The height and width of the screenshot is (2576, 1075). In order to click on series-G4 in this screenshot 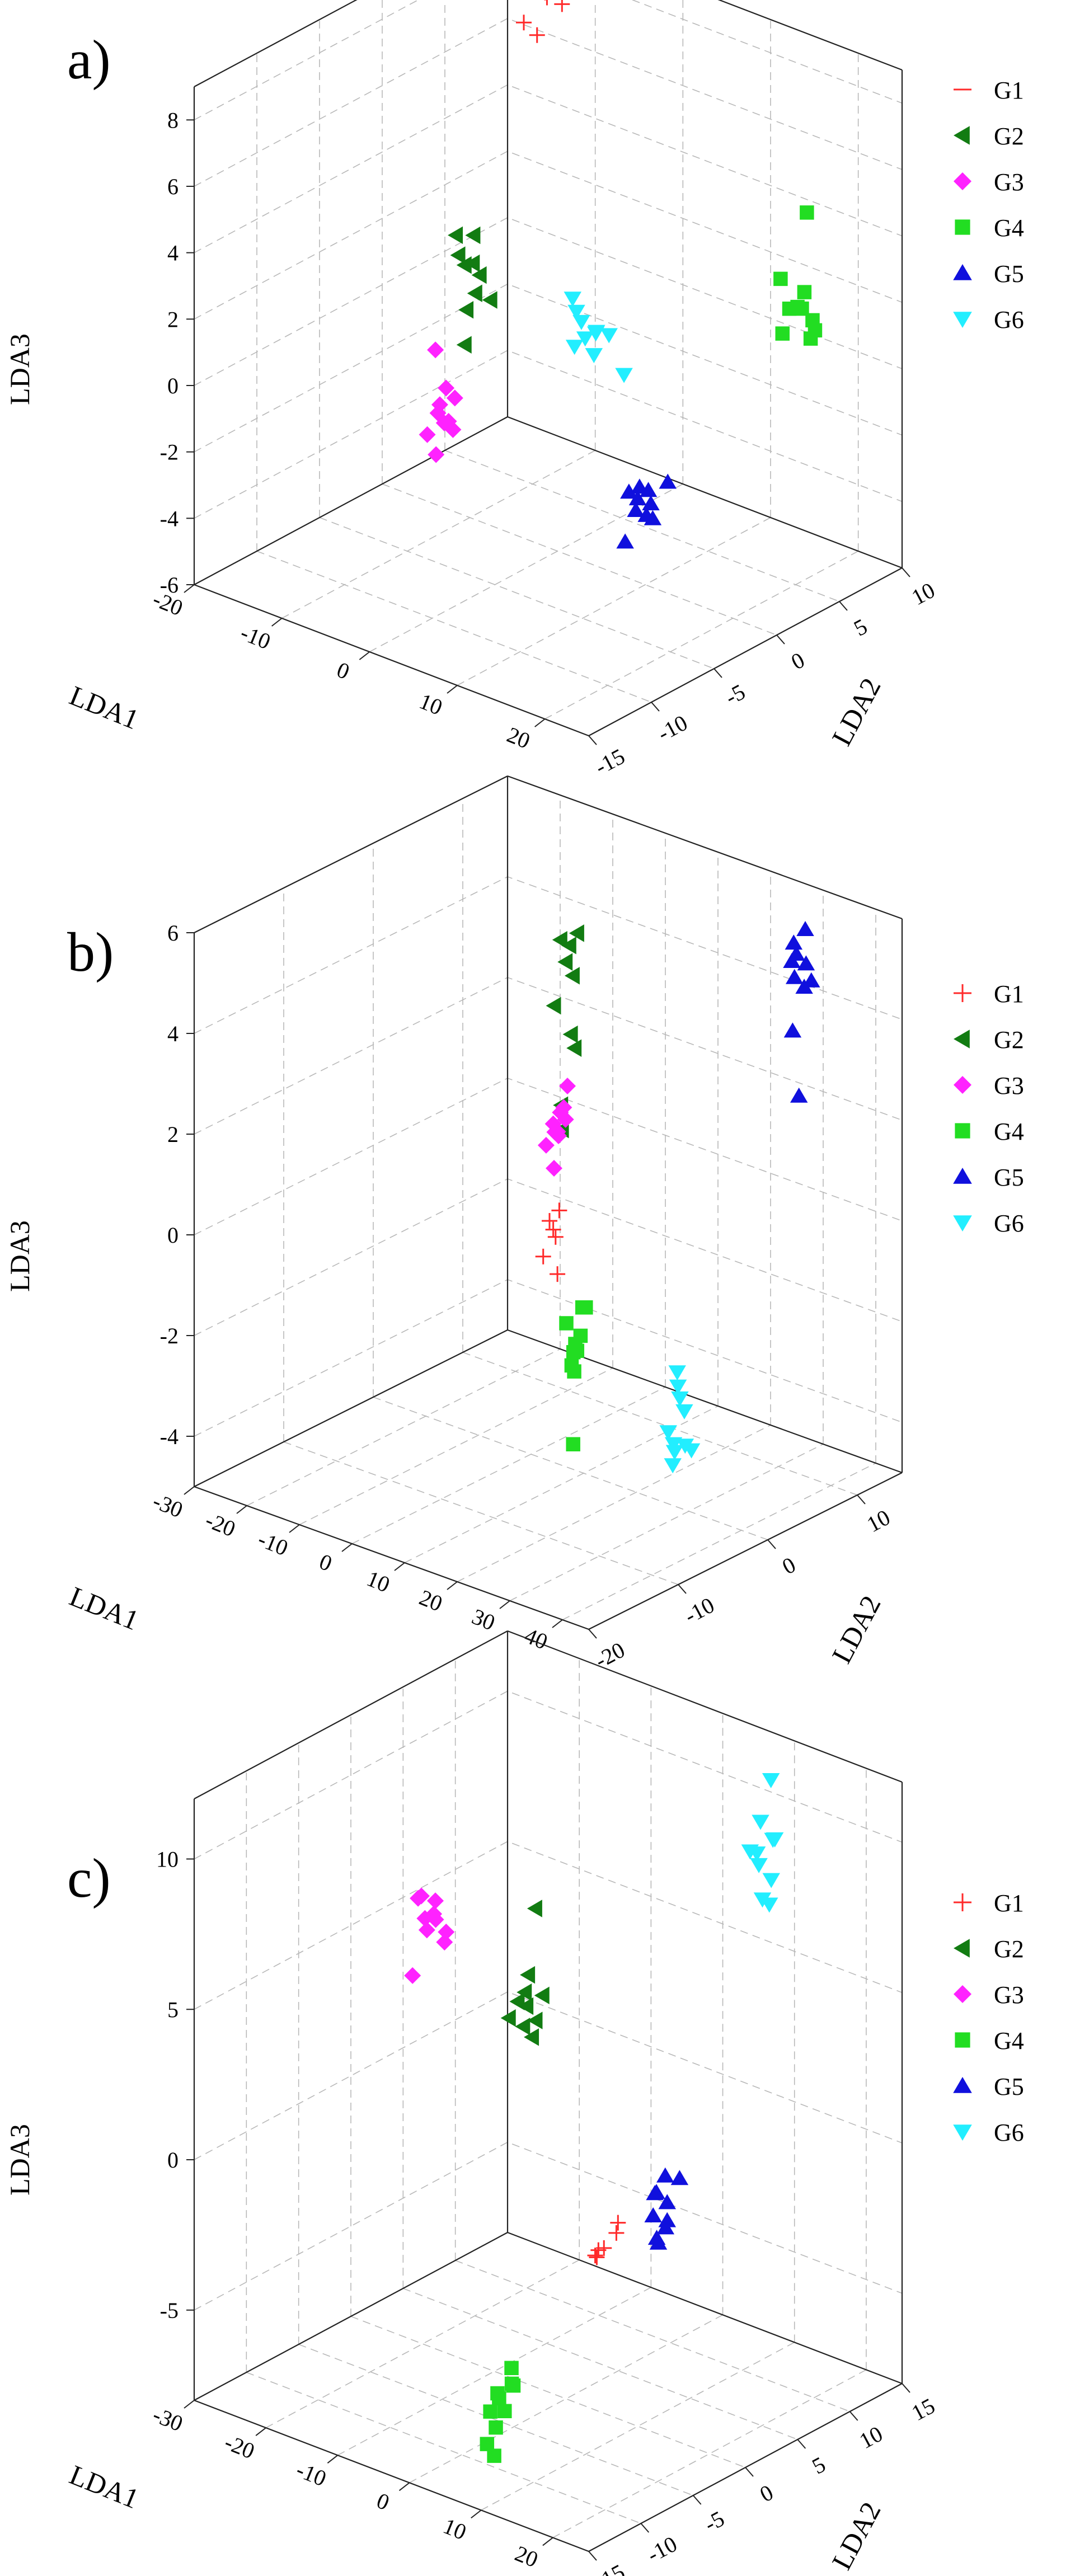, I will do `click(576, 1375)`.